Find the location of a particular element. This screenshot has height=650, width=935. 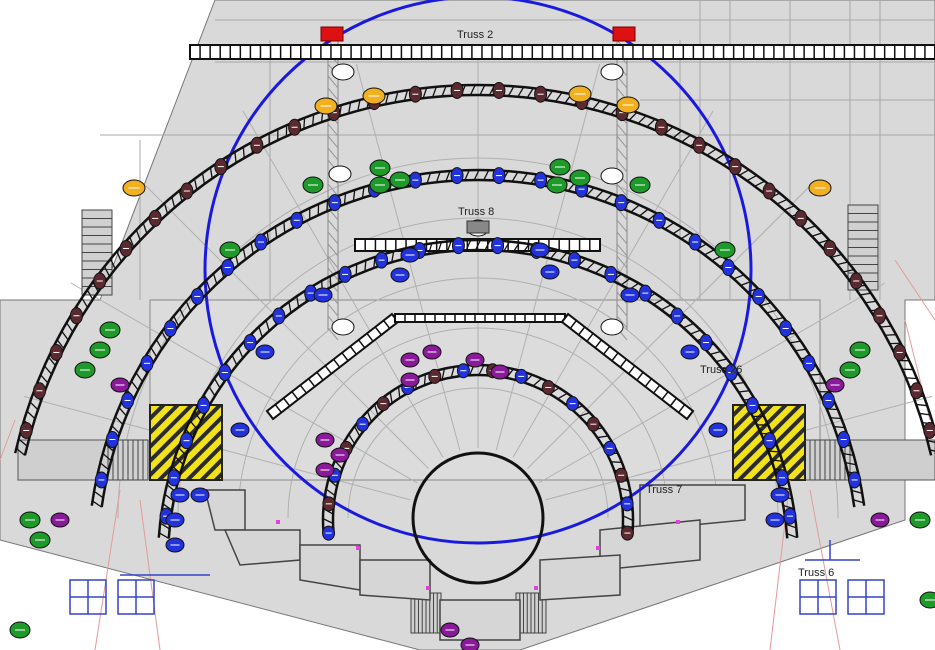

label-truss-7: Truss 7 is located at coordinates (664, 490).